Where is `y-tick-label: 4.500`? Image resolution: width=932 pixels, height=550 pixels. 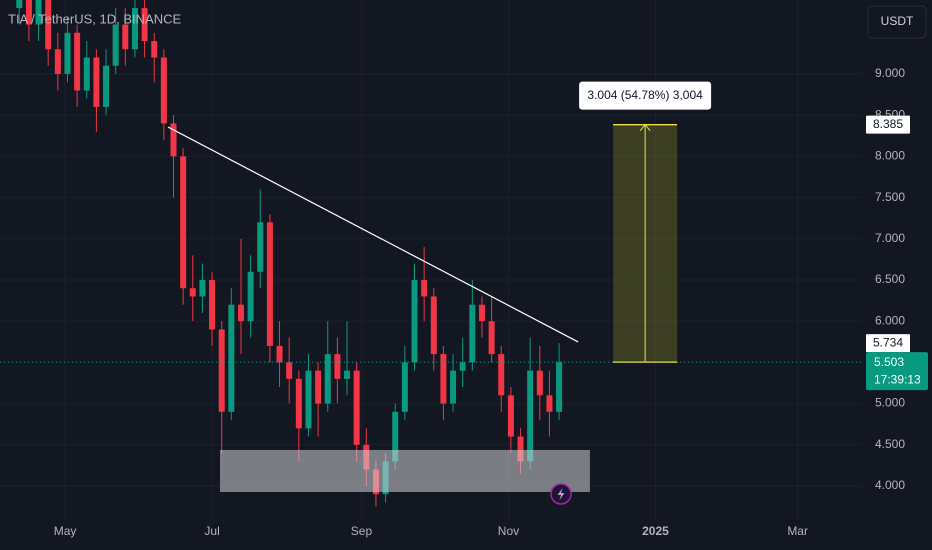 y-tick-label: 4.500 is located at coordinates (890, 444).